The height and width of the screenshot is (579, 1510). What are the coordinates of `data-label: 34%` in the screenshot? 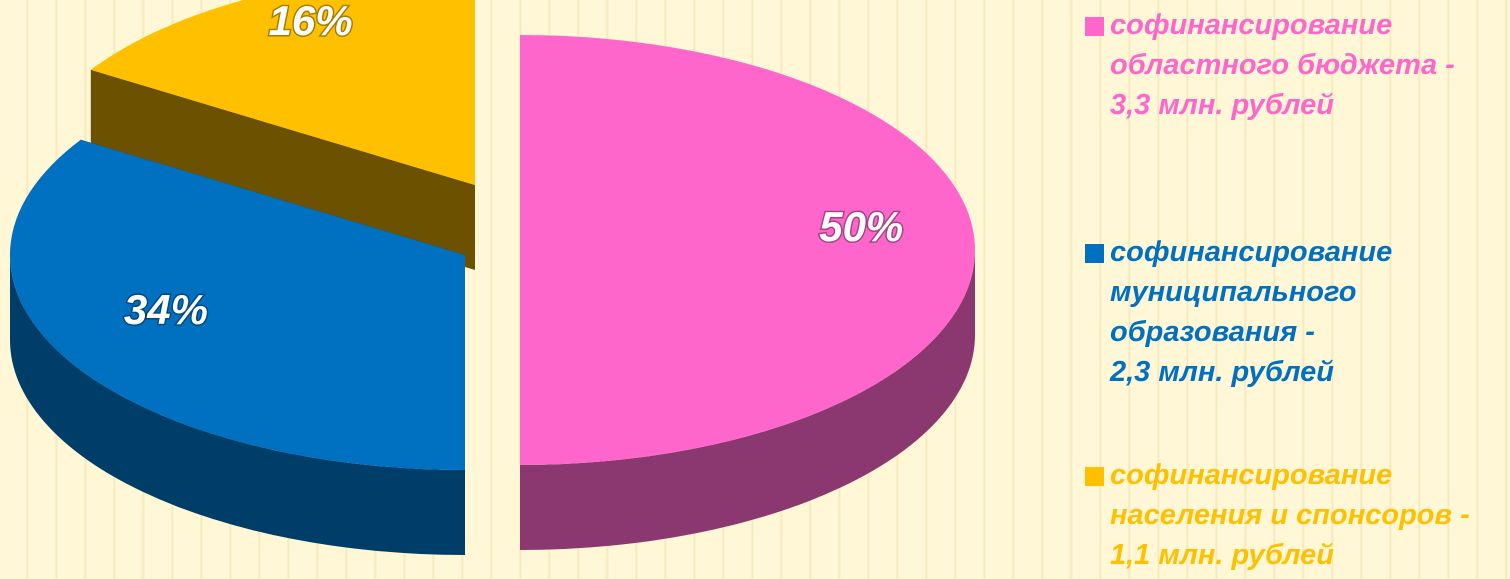 It's located at (166, 309).